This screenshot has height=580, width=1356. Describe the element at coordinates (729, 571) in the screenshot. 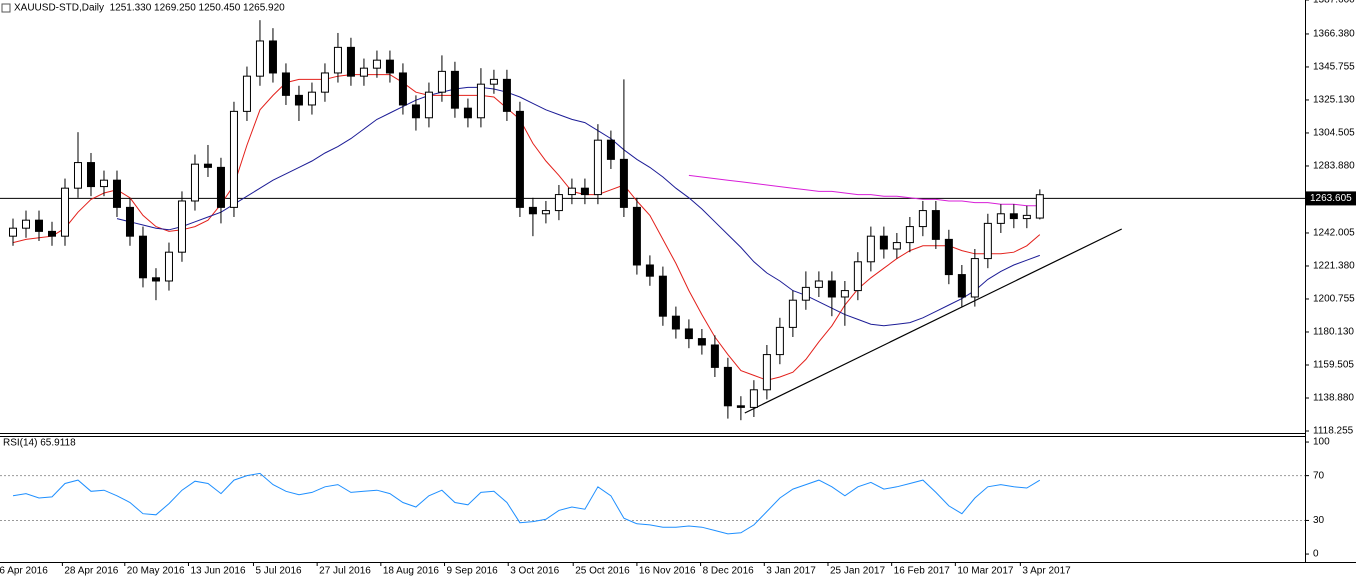

I see `x-tick-label: 8 Dec 2016` at that location.